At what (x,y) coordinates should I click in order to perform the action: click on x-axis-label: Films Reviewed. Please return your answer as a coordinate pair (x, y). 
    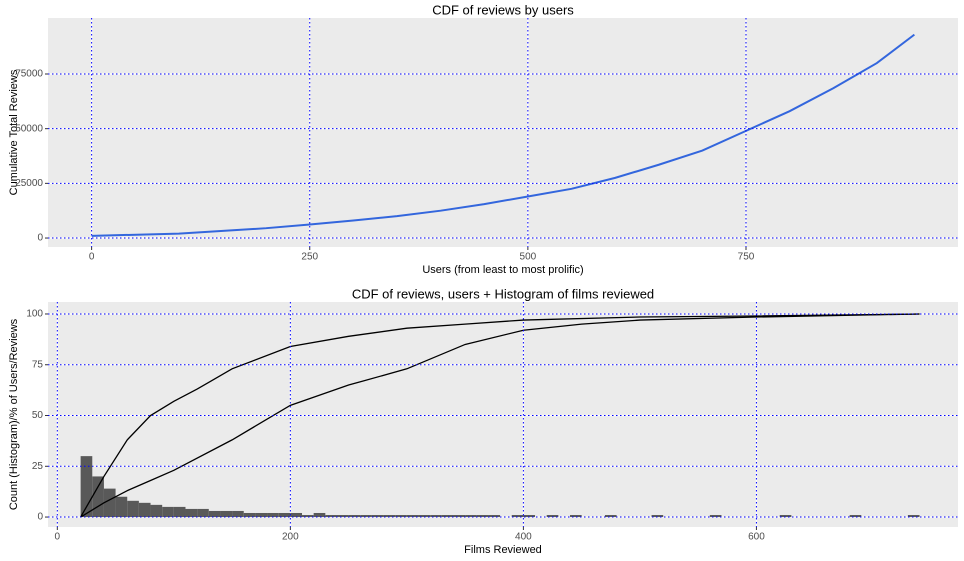
    Looking at the image, I should click on (503, 550).